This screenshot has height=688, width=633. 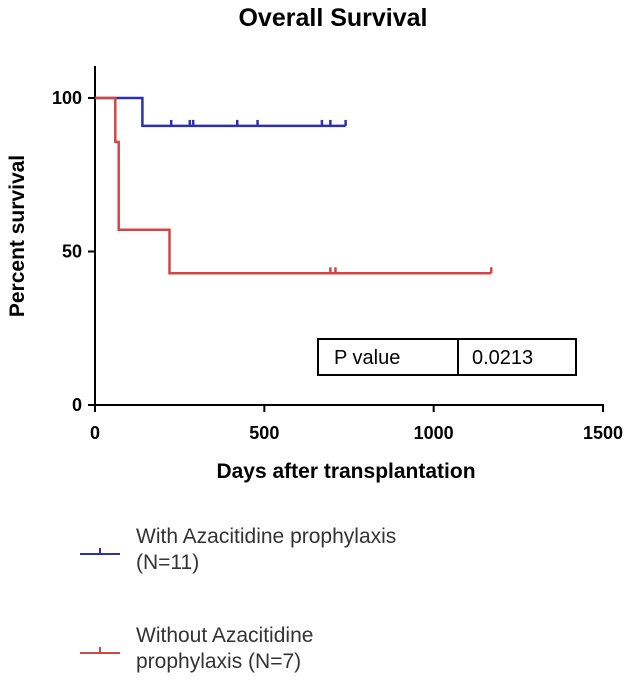 I want to click on legend-swatch-red, so click(x=100, y=653).